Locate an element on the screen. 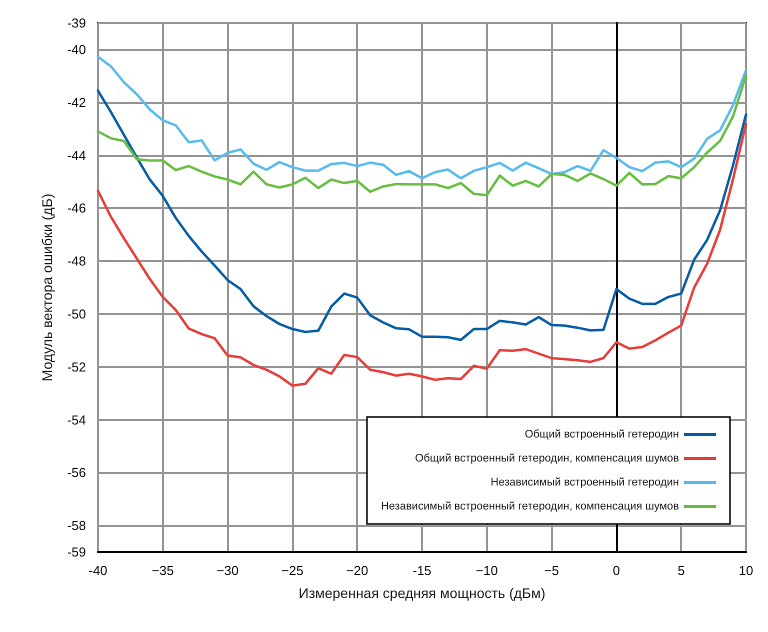 The width and height of the screenshot is (768, 632). x-tick-label: −25 is located at coordinates (292, 570).